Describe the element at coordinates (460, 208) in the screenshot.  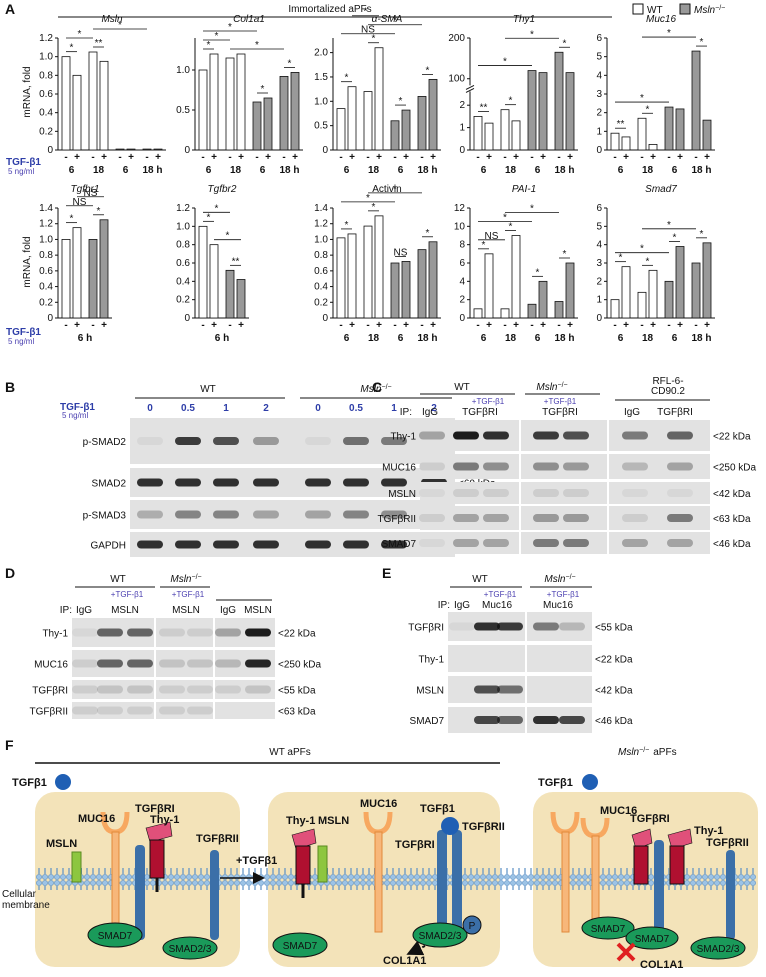
I see `y-tick-label: 12` at that location.